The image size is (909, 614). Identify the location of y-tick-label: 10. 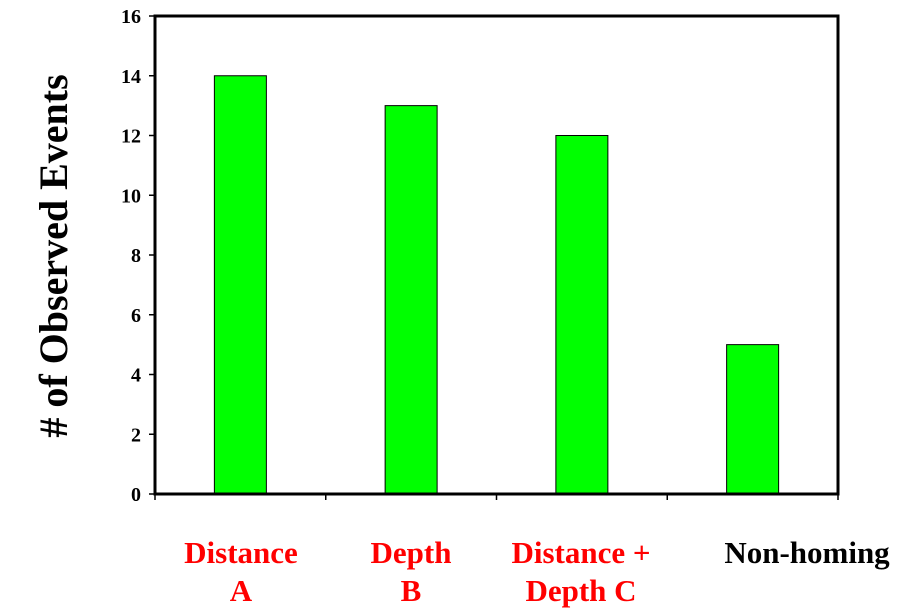
(131, 196).